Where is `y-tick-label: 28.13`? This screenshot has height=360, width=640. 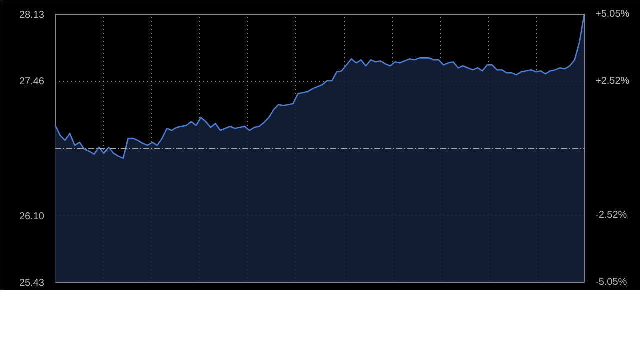
y-tick-label: 28.13 is located at coordinates (32, 15).